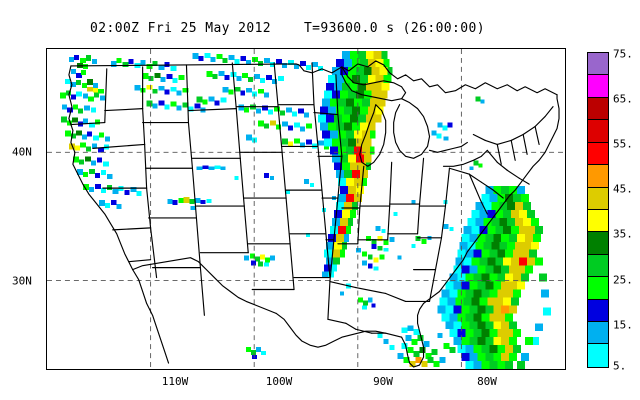 This screenshot has width=640, height=400. I want to click on echo-group-florida, so click(416, 346).